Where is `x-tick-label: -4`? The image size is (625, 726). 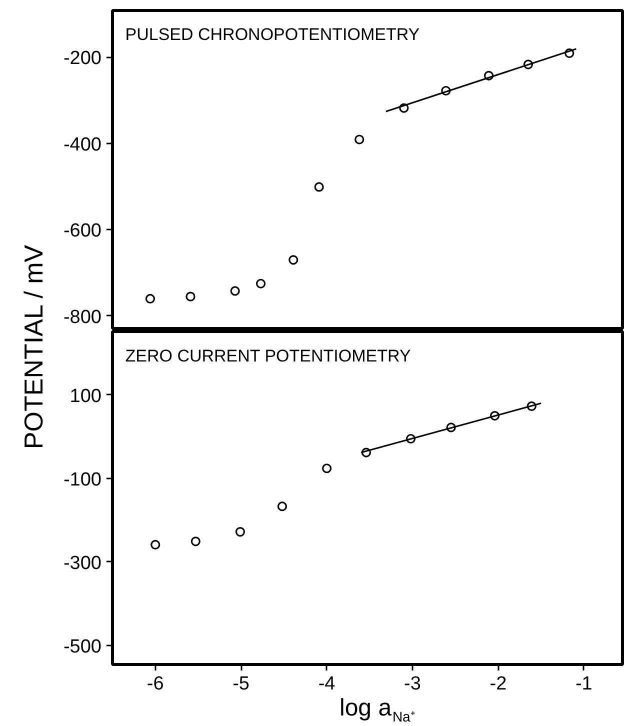
x-tick-label: -4 is located at coordinates (327, 684).